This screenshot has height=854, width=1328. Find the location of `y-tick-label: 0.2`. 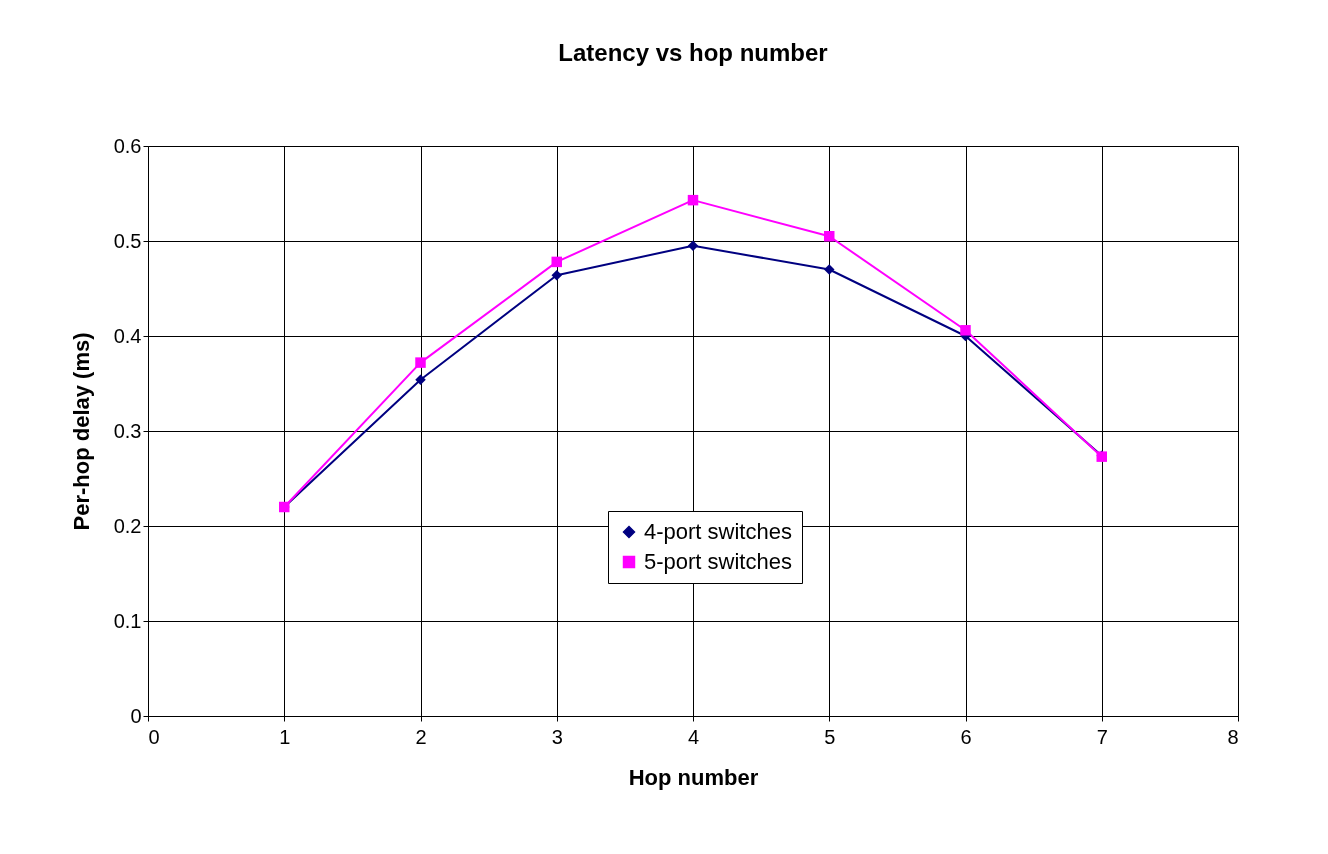

y-tick-label: 0.2 is located at coordinates (127, 525).